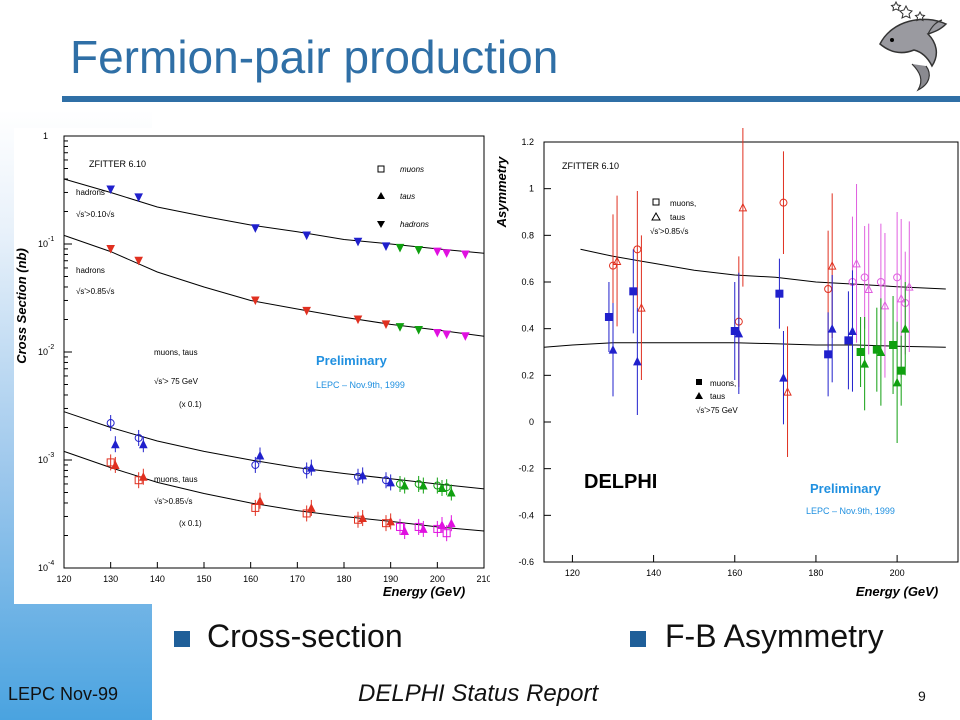  Describe the element at coordinates (897, 591) in the screenshot. I see `asymmetry-xlabel: Energy (GeV)` at that location.